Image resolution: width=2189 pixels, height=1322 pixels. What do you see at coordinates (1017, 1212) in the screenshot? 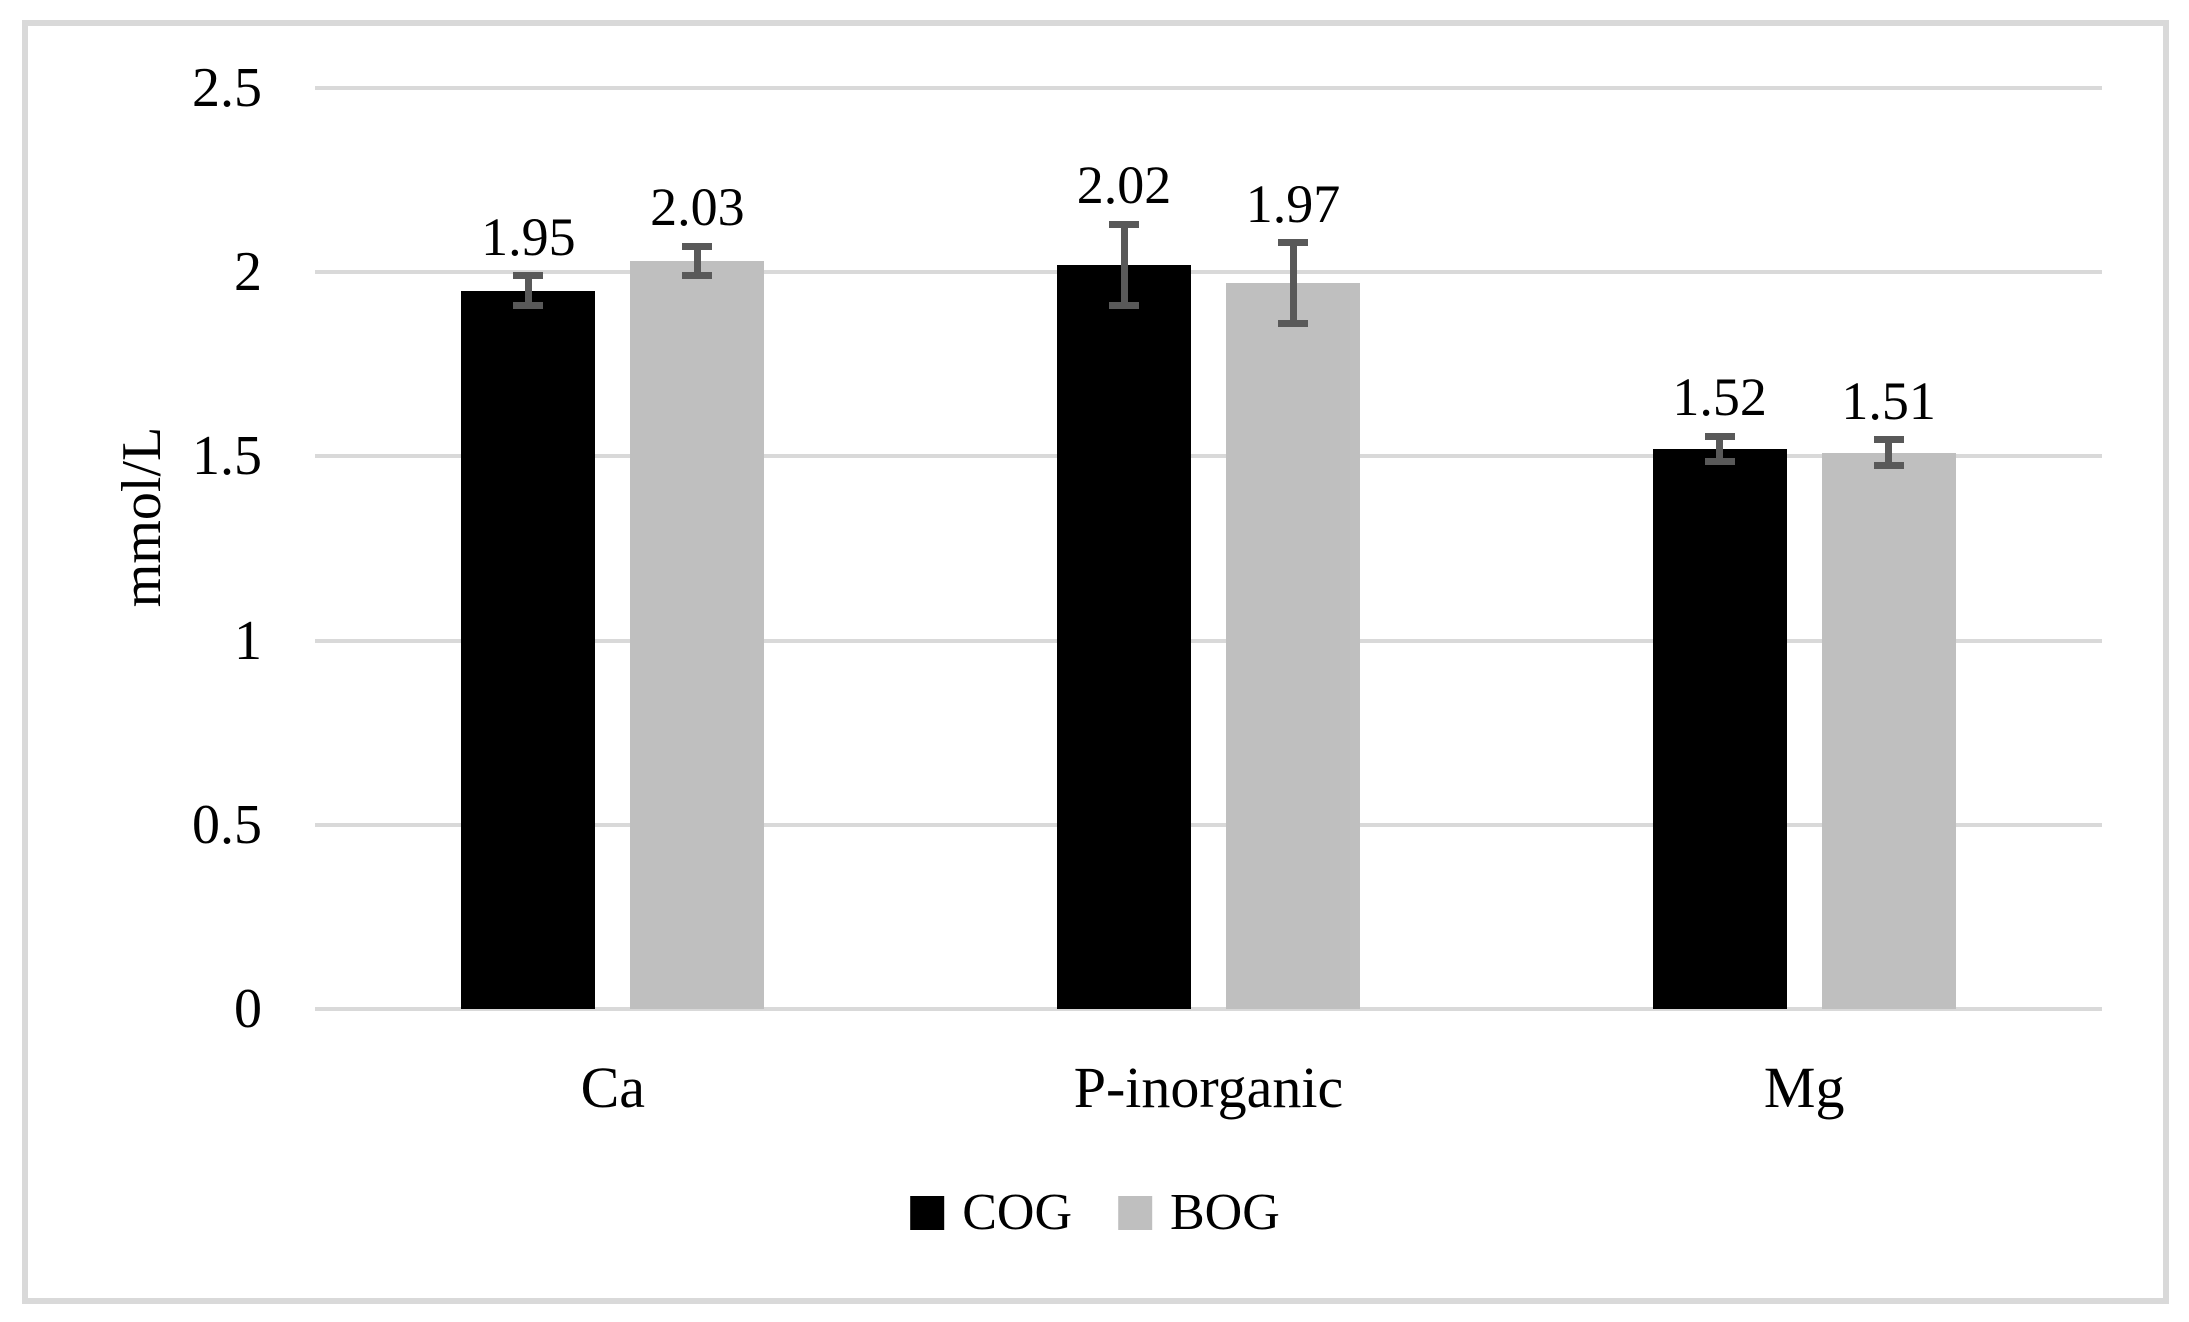
I see `legend-label-cog: COG` at bounding box center [1017, 1212].